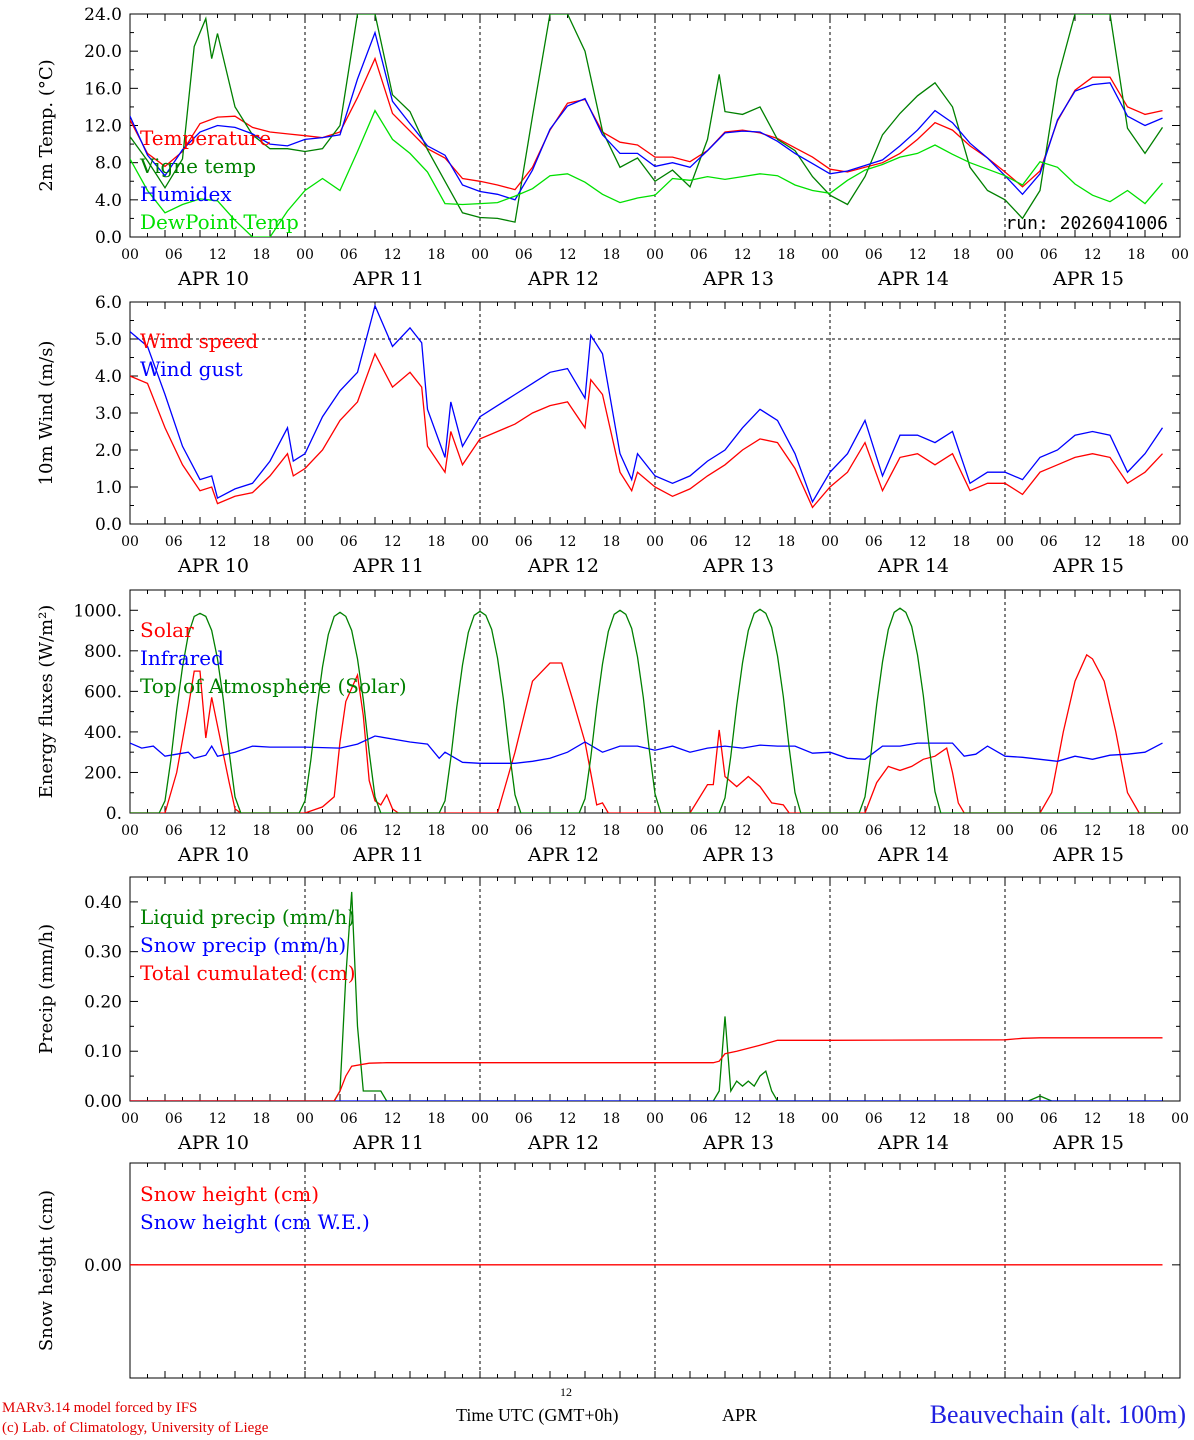 This screenshot has width=1194, height=1440. What do you see at coordinates (247, 917) in the screenshot?
I see `legend-entry: Liquid precip (mm/h)` at bounding box center [247, 917].